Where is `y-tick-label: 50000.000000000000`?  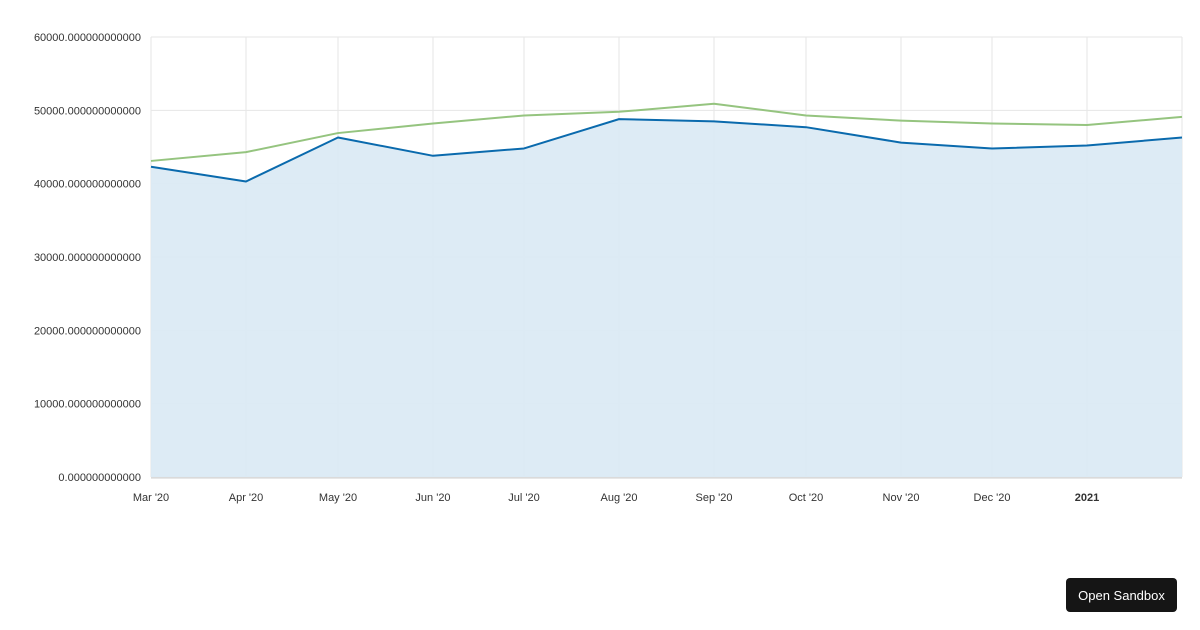 y-tick-label: 50000.000000000000 is located at coordinates (87, 111).